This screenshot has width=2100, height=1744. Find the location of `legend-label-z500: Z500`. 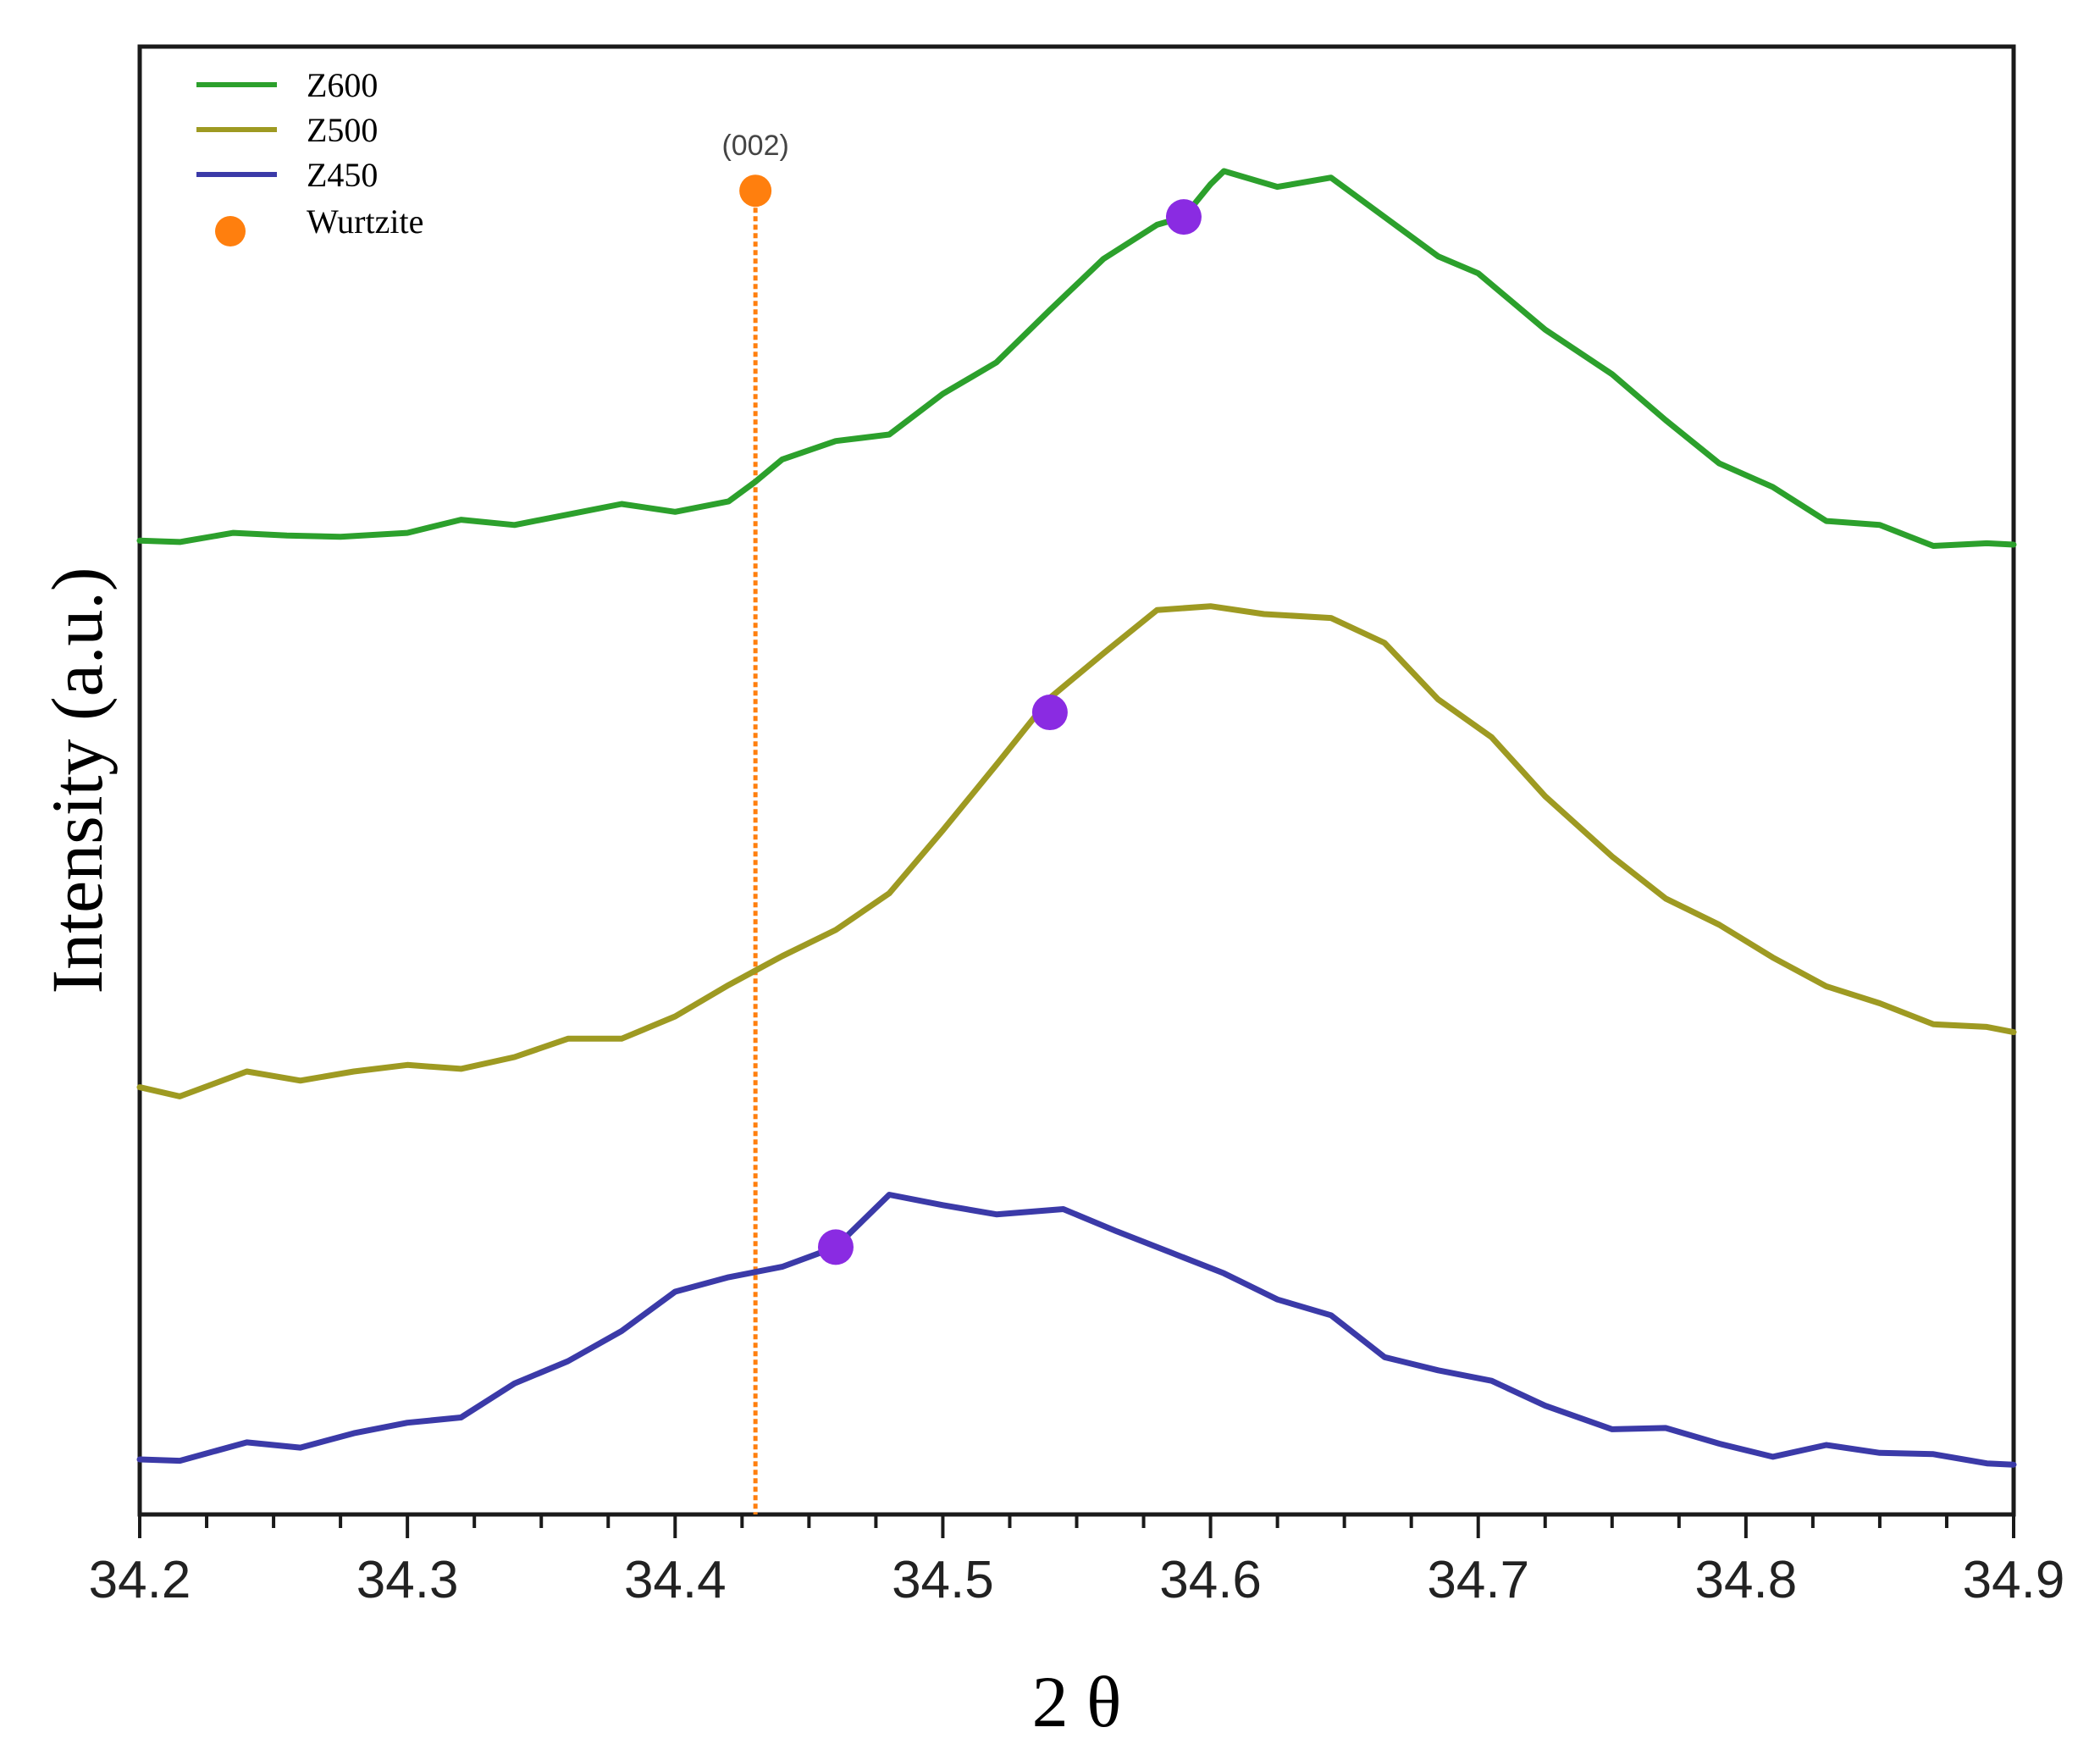

legend-label-z500: Z500 is located at coordinates (342, 130).